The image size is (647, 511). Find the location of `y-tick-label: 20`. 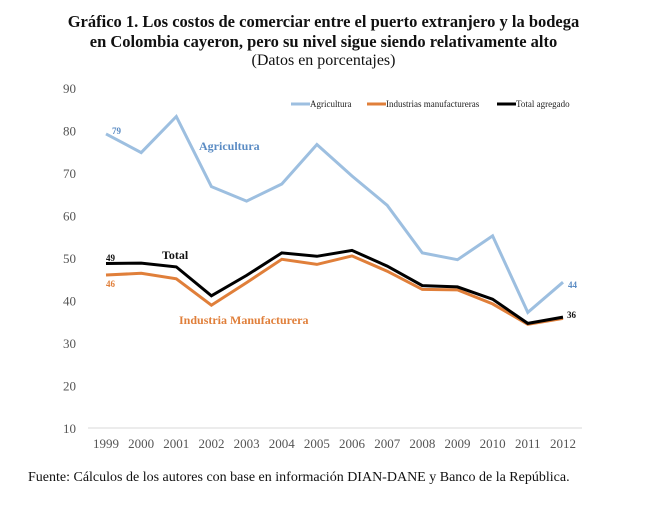

y-tick-label: 20 is located at coordinates (69, 386).